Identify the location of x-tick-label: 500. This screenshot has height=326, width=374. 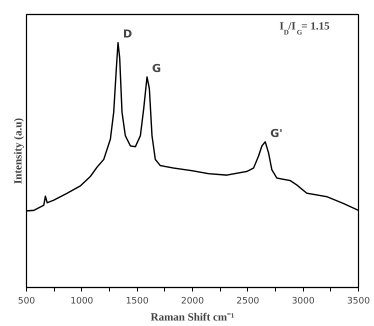
(27, 301).